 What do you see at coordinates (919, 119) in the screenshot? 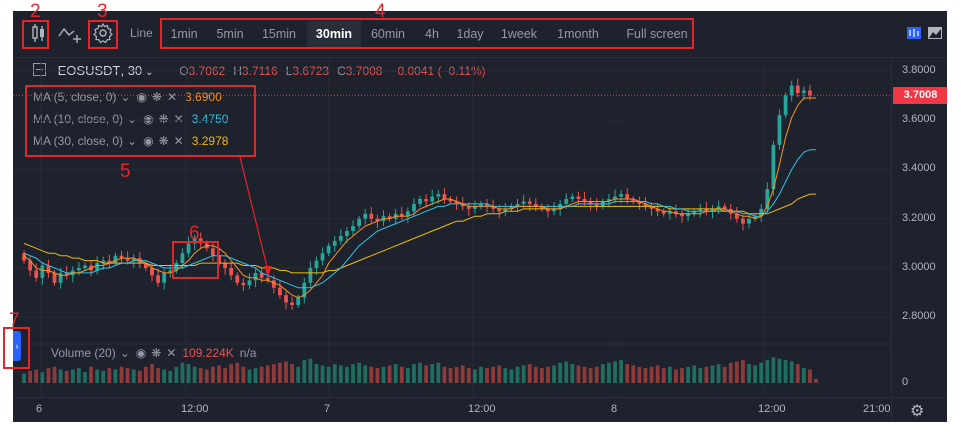
I see `price-tick-label: 3.6000` at bounding box center [919, 119].